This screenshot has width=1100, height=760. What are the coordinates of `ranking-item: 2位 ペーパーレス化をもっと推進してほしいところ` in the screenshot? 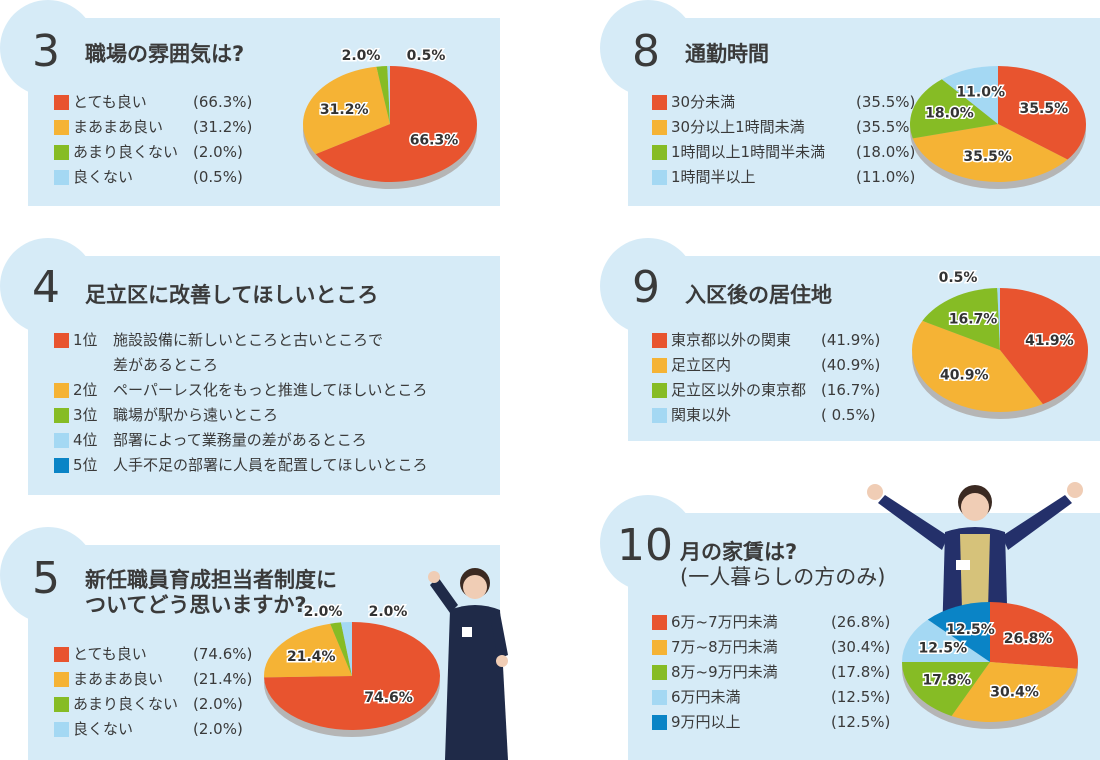 It's located at (241, 390).